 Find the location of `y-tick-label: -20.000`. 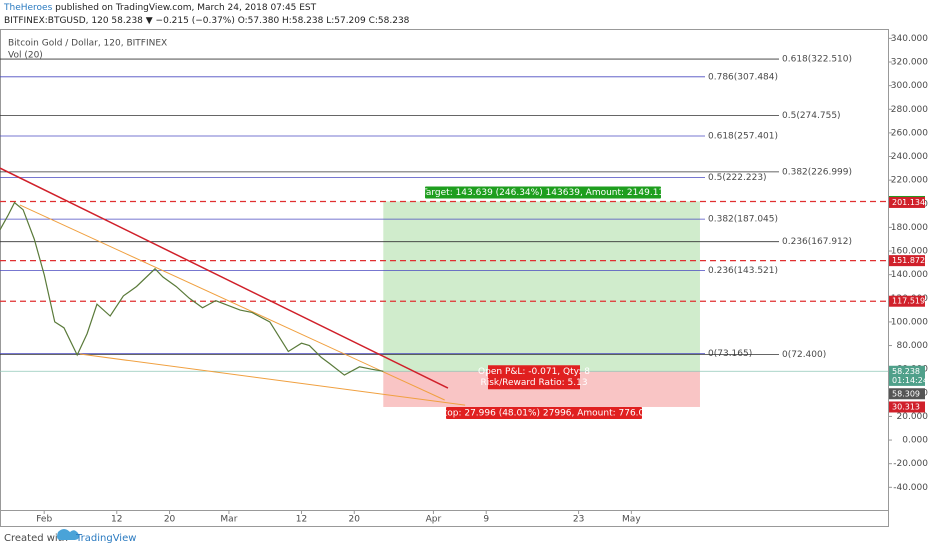

y-tick-label: -20.000 is located at coordinates (910, 464).